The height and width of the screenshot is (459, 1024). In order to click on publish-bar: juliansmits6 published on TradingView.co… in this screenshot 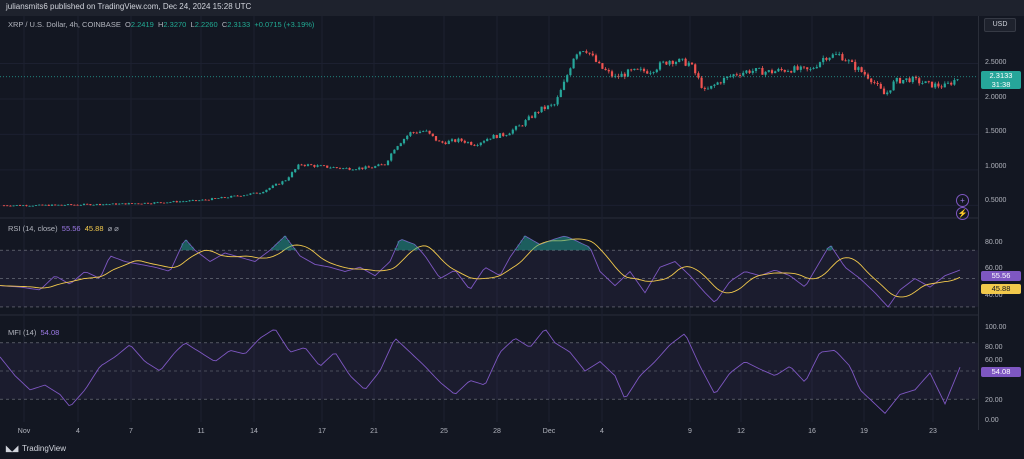, I will do `click(512, 8)`.